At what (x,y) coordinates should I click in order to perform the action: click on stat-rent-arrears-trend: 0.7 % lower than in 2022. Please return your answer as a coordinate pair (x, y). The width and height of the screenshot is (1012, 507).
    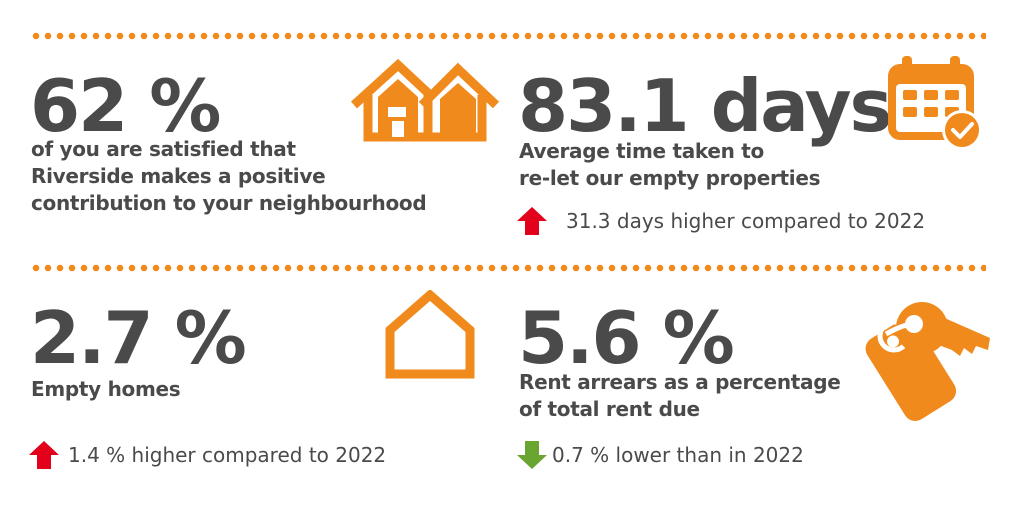
    Looking at the image, I should click on (660, 455).